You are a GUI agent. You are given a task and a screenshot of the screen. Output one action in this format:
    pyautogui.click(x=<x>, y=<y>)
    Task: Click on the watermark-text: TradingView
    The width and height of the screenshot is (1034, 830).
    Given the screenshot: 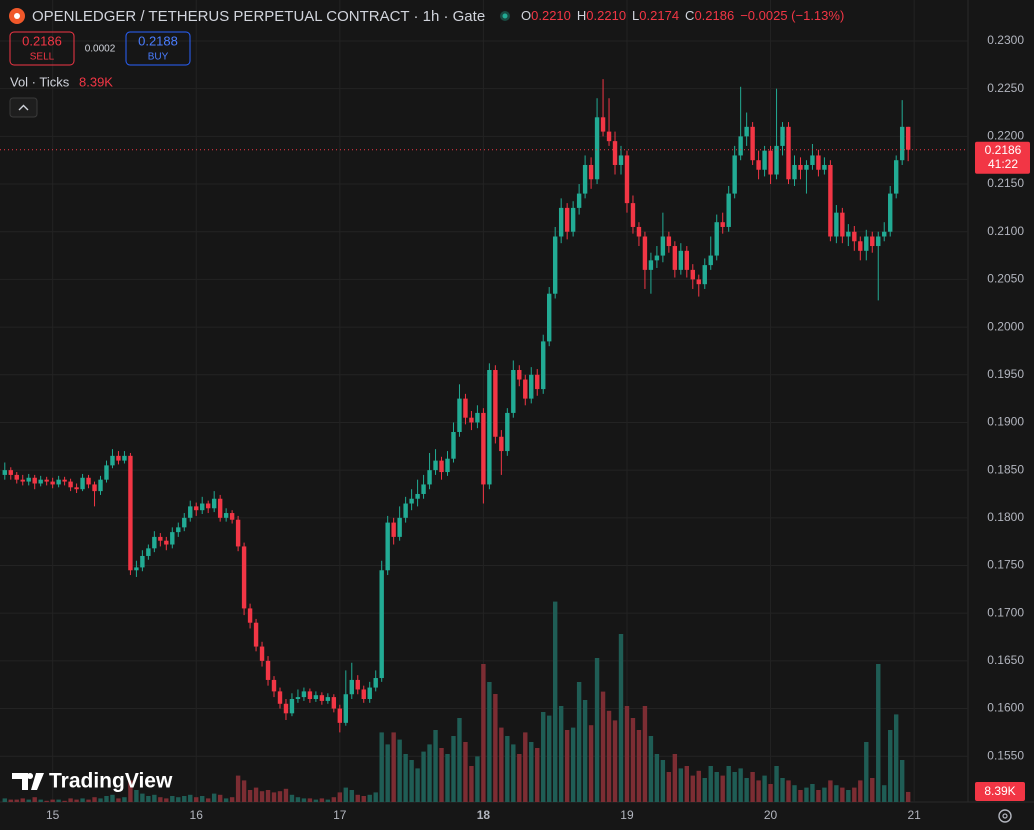 What is the action you would take?
    pyautogui.click(x=111, y=781)
    